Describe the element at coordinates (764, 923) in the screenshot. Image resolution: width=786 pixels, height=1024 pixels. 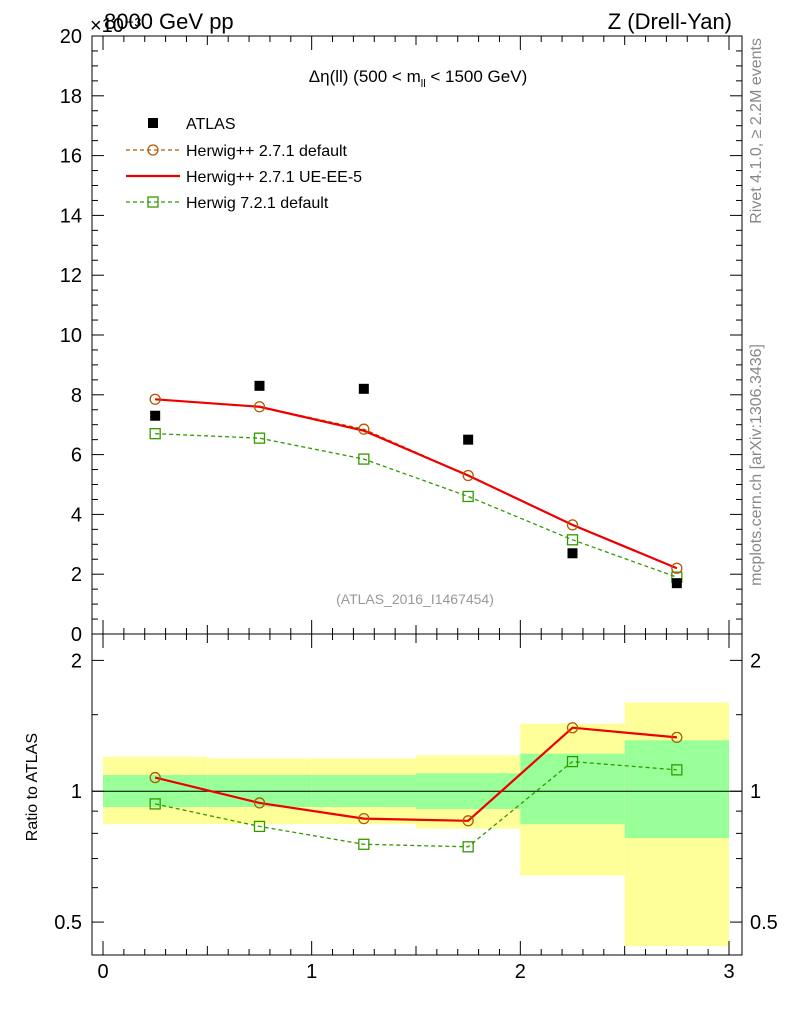
I see `ratio-y-tick-label-right: 0.5` at that location.